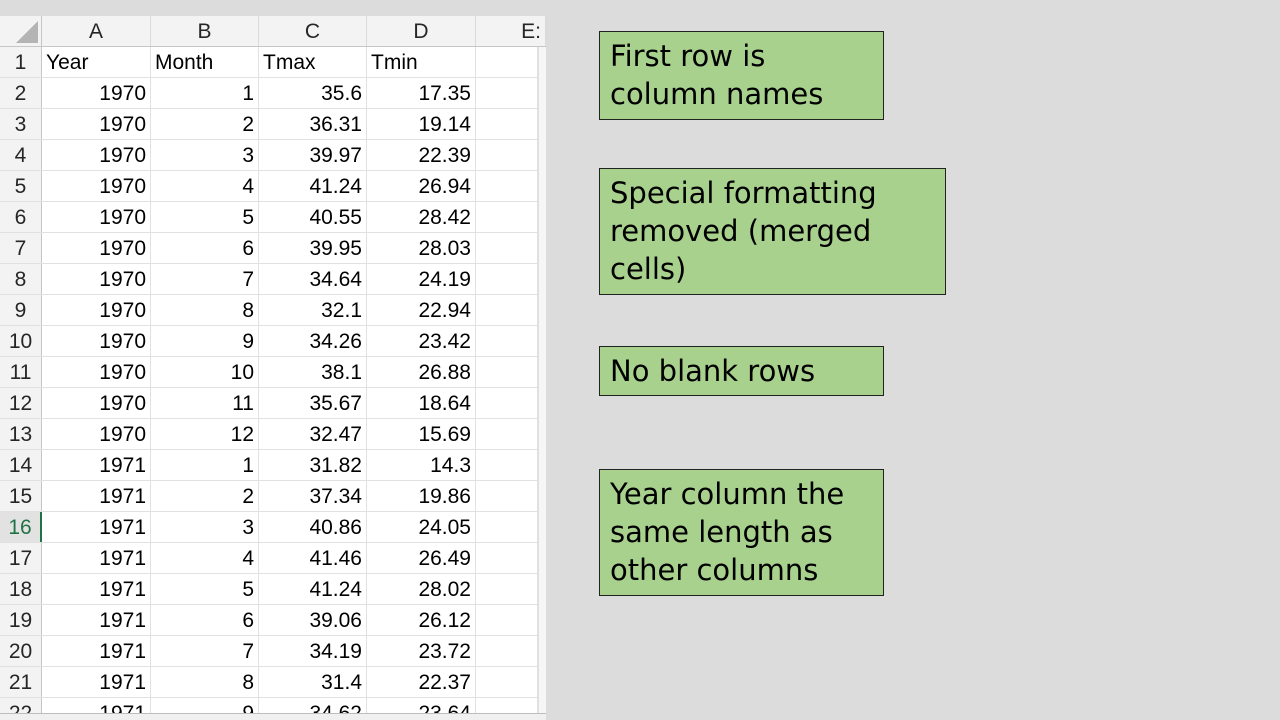 The height and width of the screenshot is (720, 1280). I want to click on cell-tmax: 34.64, so click(313, 279).